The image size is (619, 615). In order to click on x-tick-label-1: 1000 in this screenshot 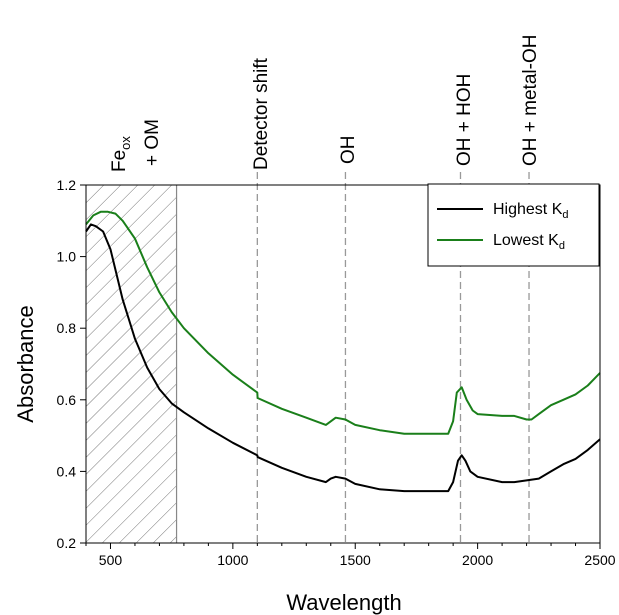, I will do `click(232, 560)`.